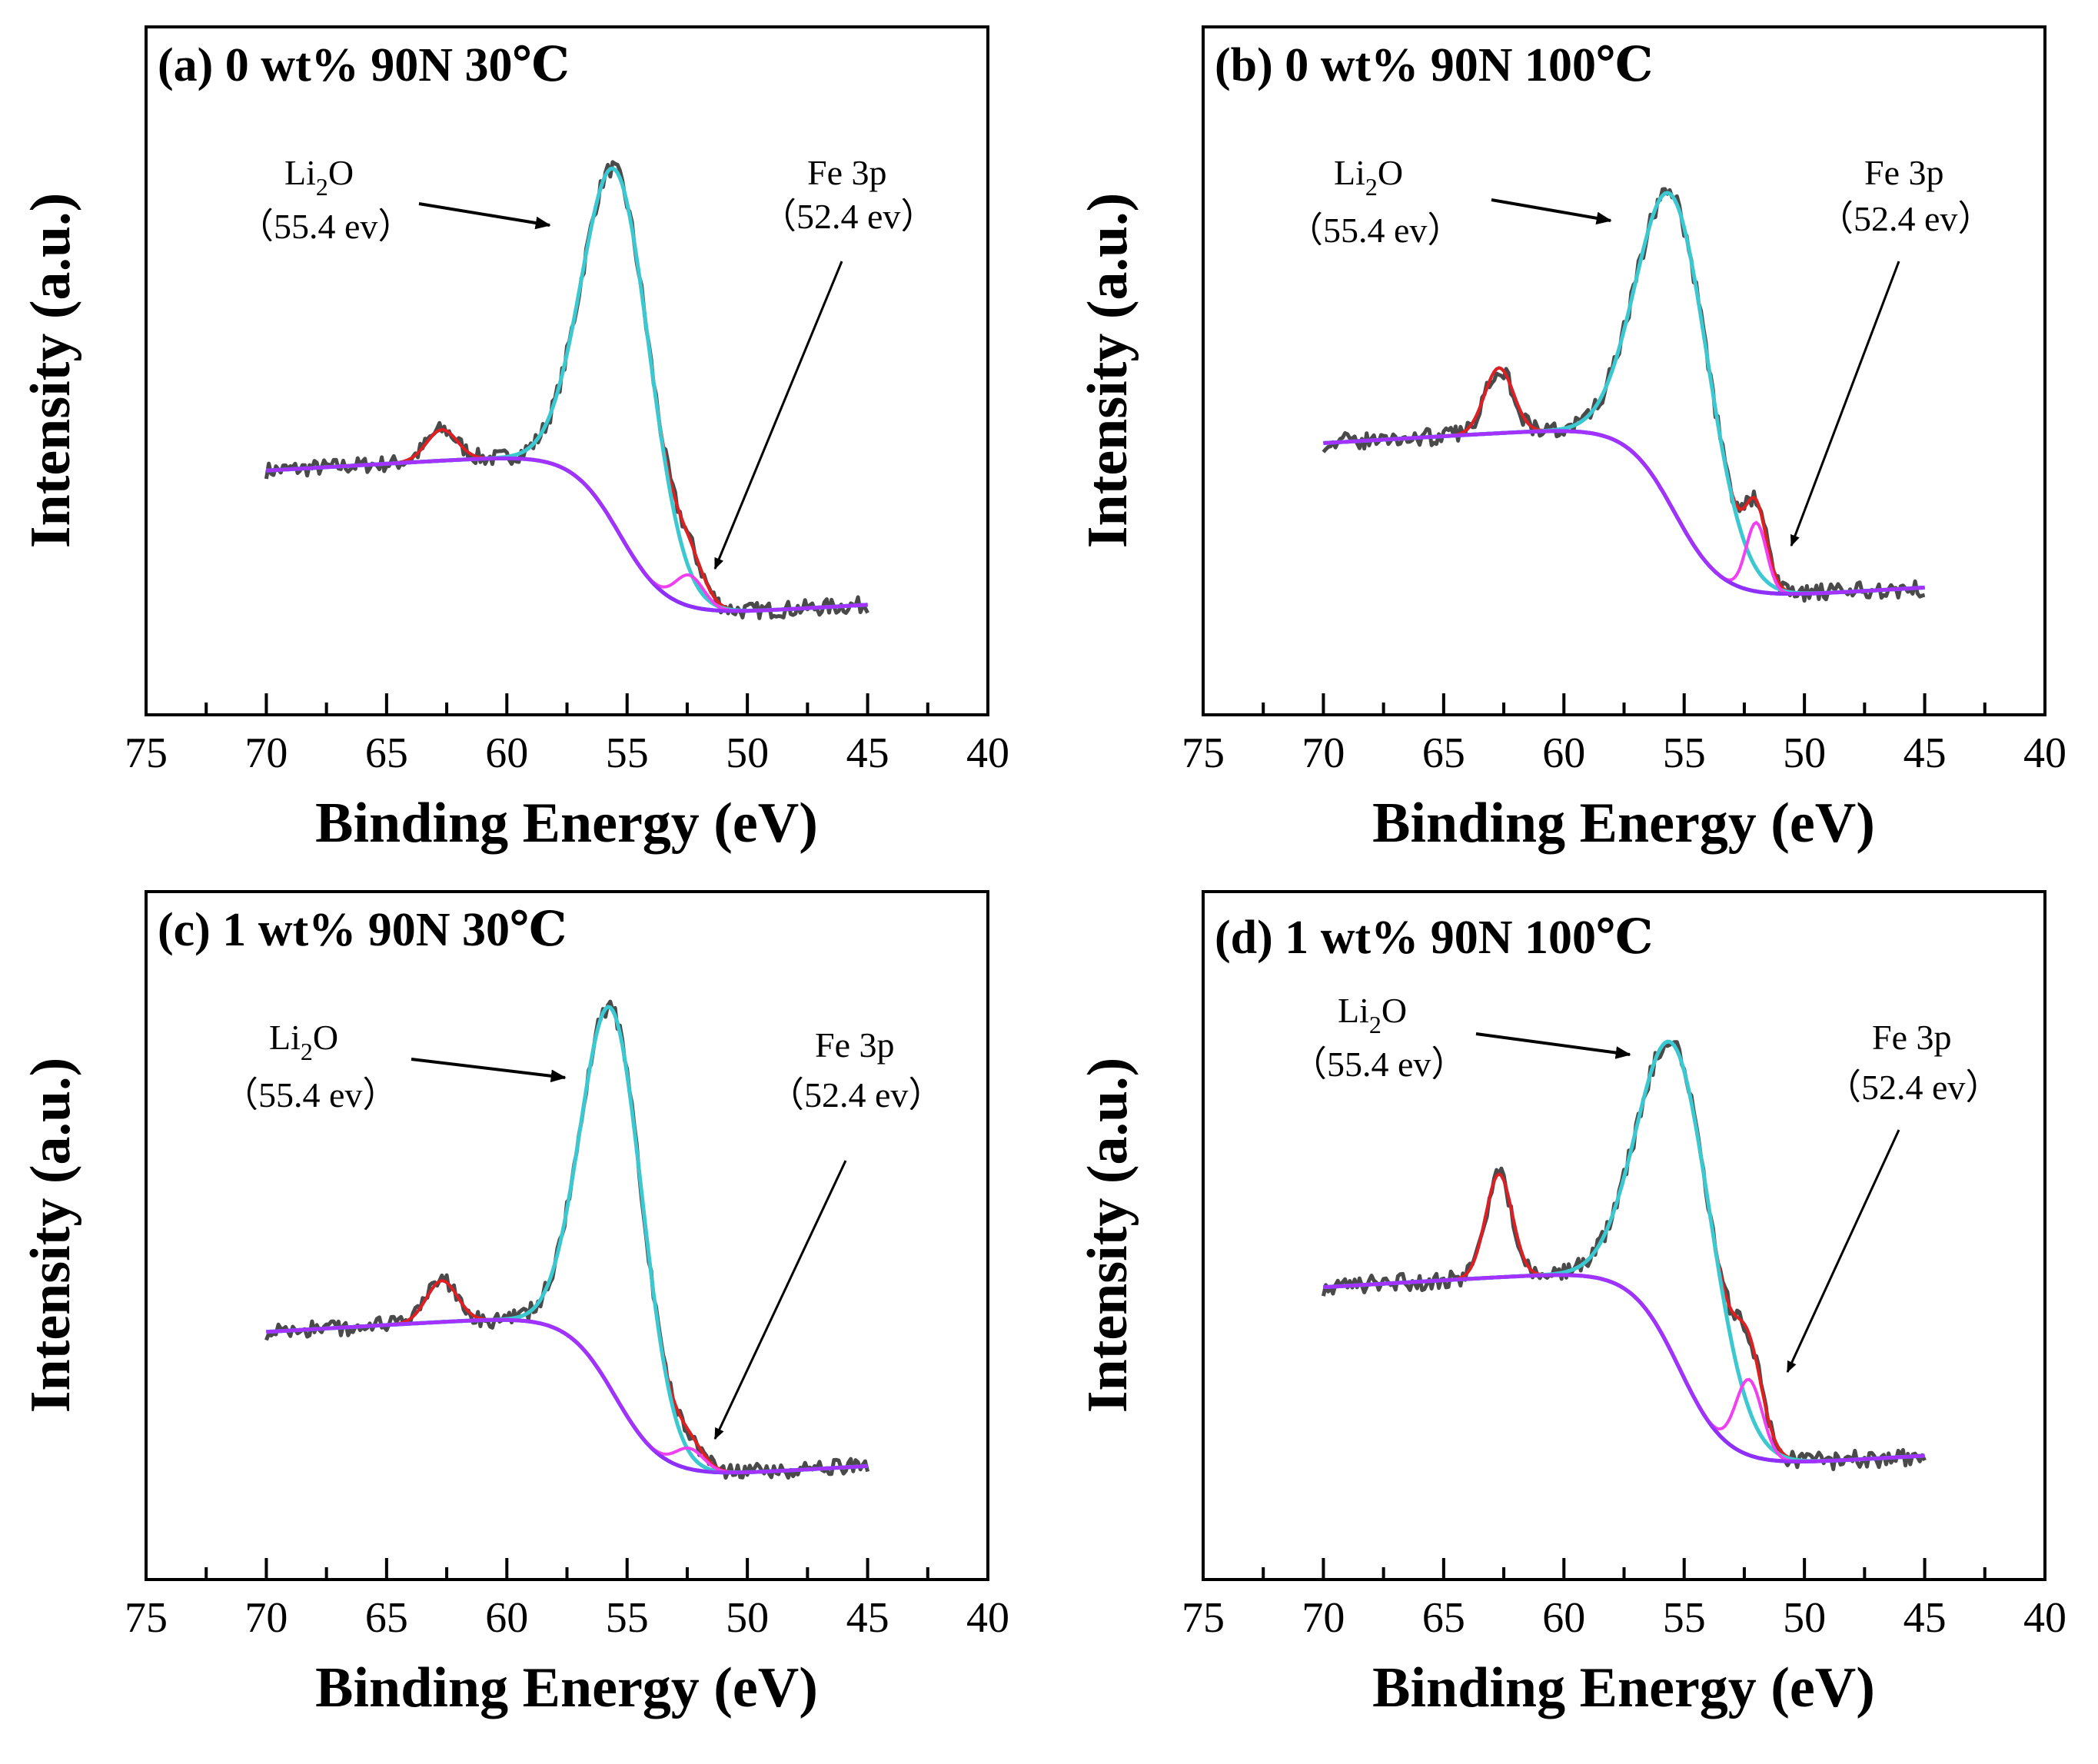 Image resolution: width=2098 pixels, height=1764 pixels. I want to click on panel-a-curves, so click(567, 390).